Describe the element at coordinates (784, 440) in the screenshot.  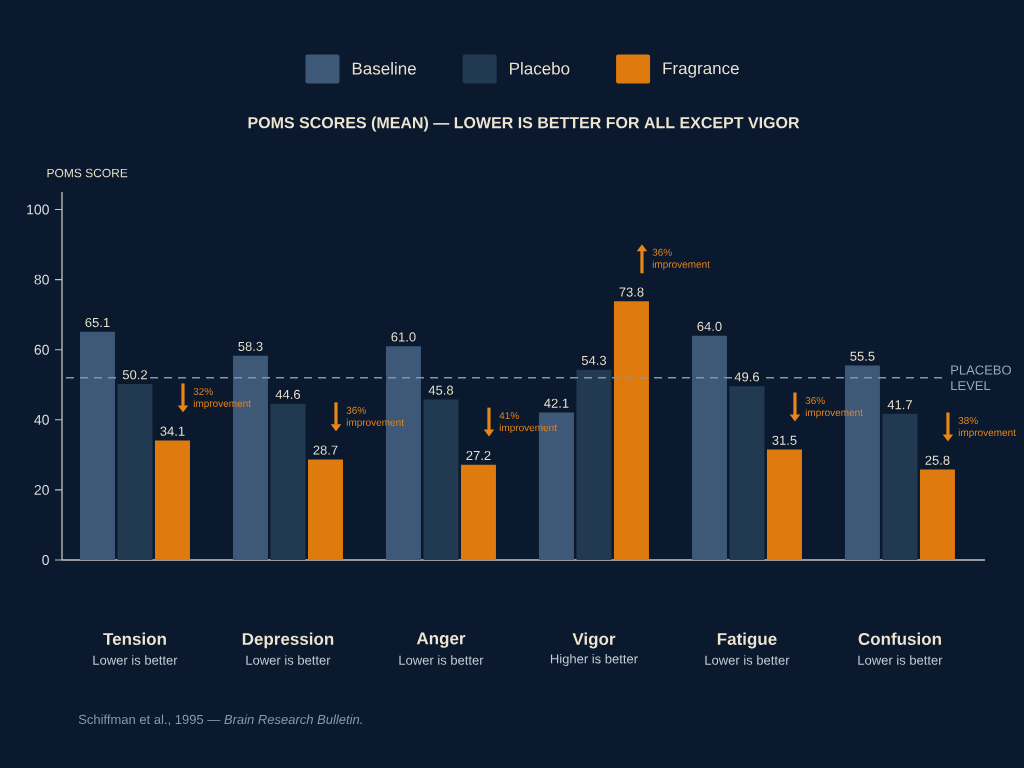
I see `data-label: 31.5` at that location.